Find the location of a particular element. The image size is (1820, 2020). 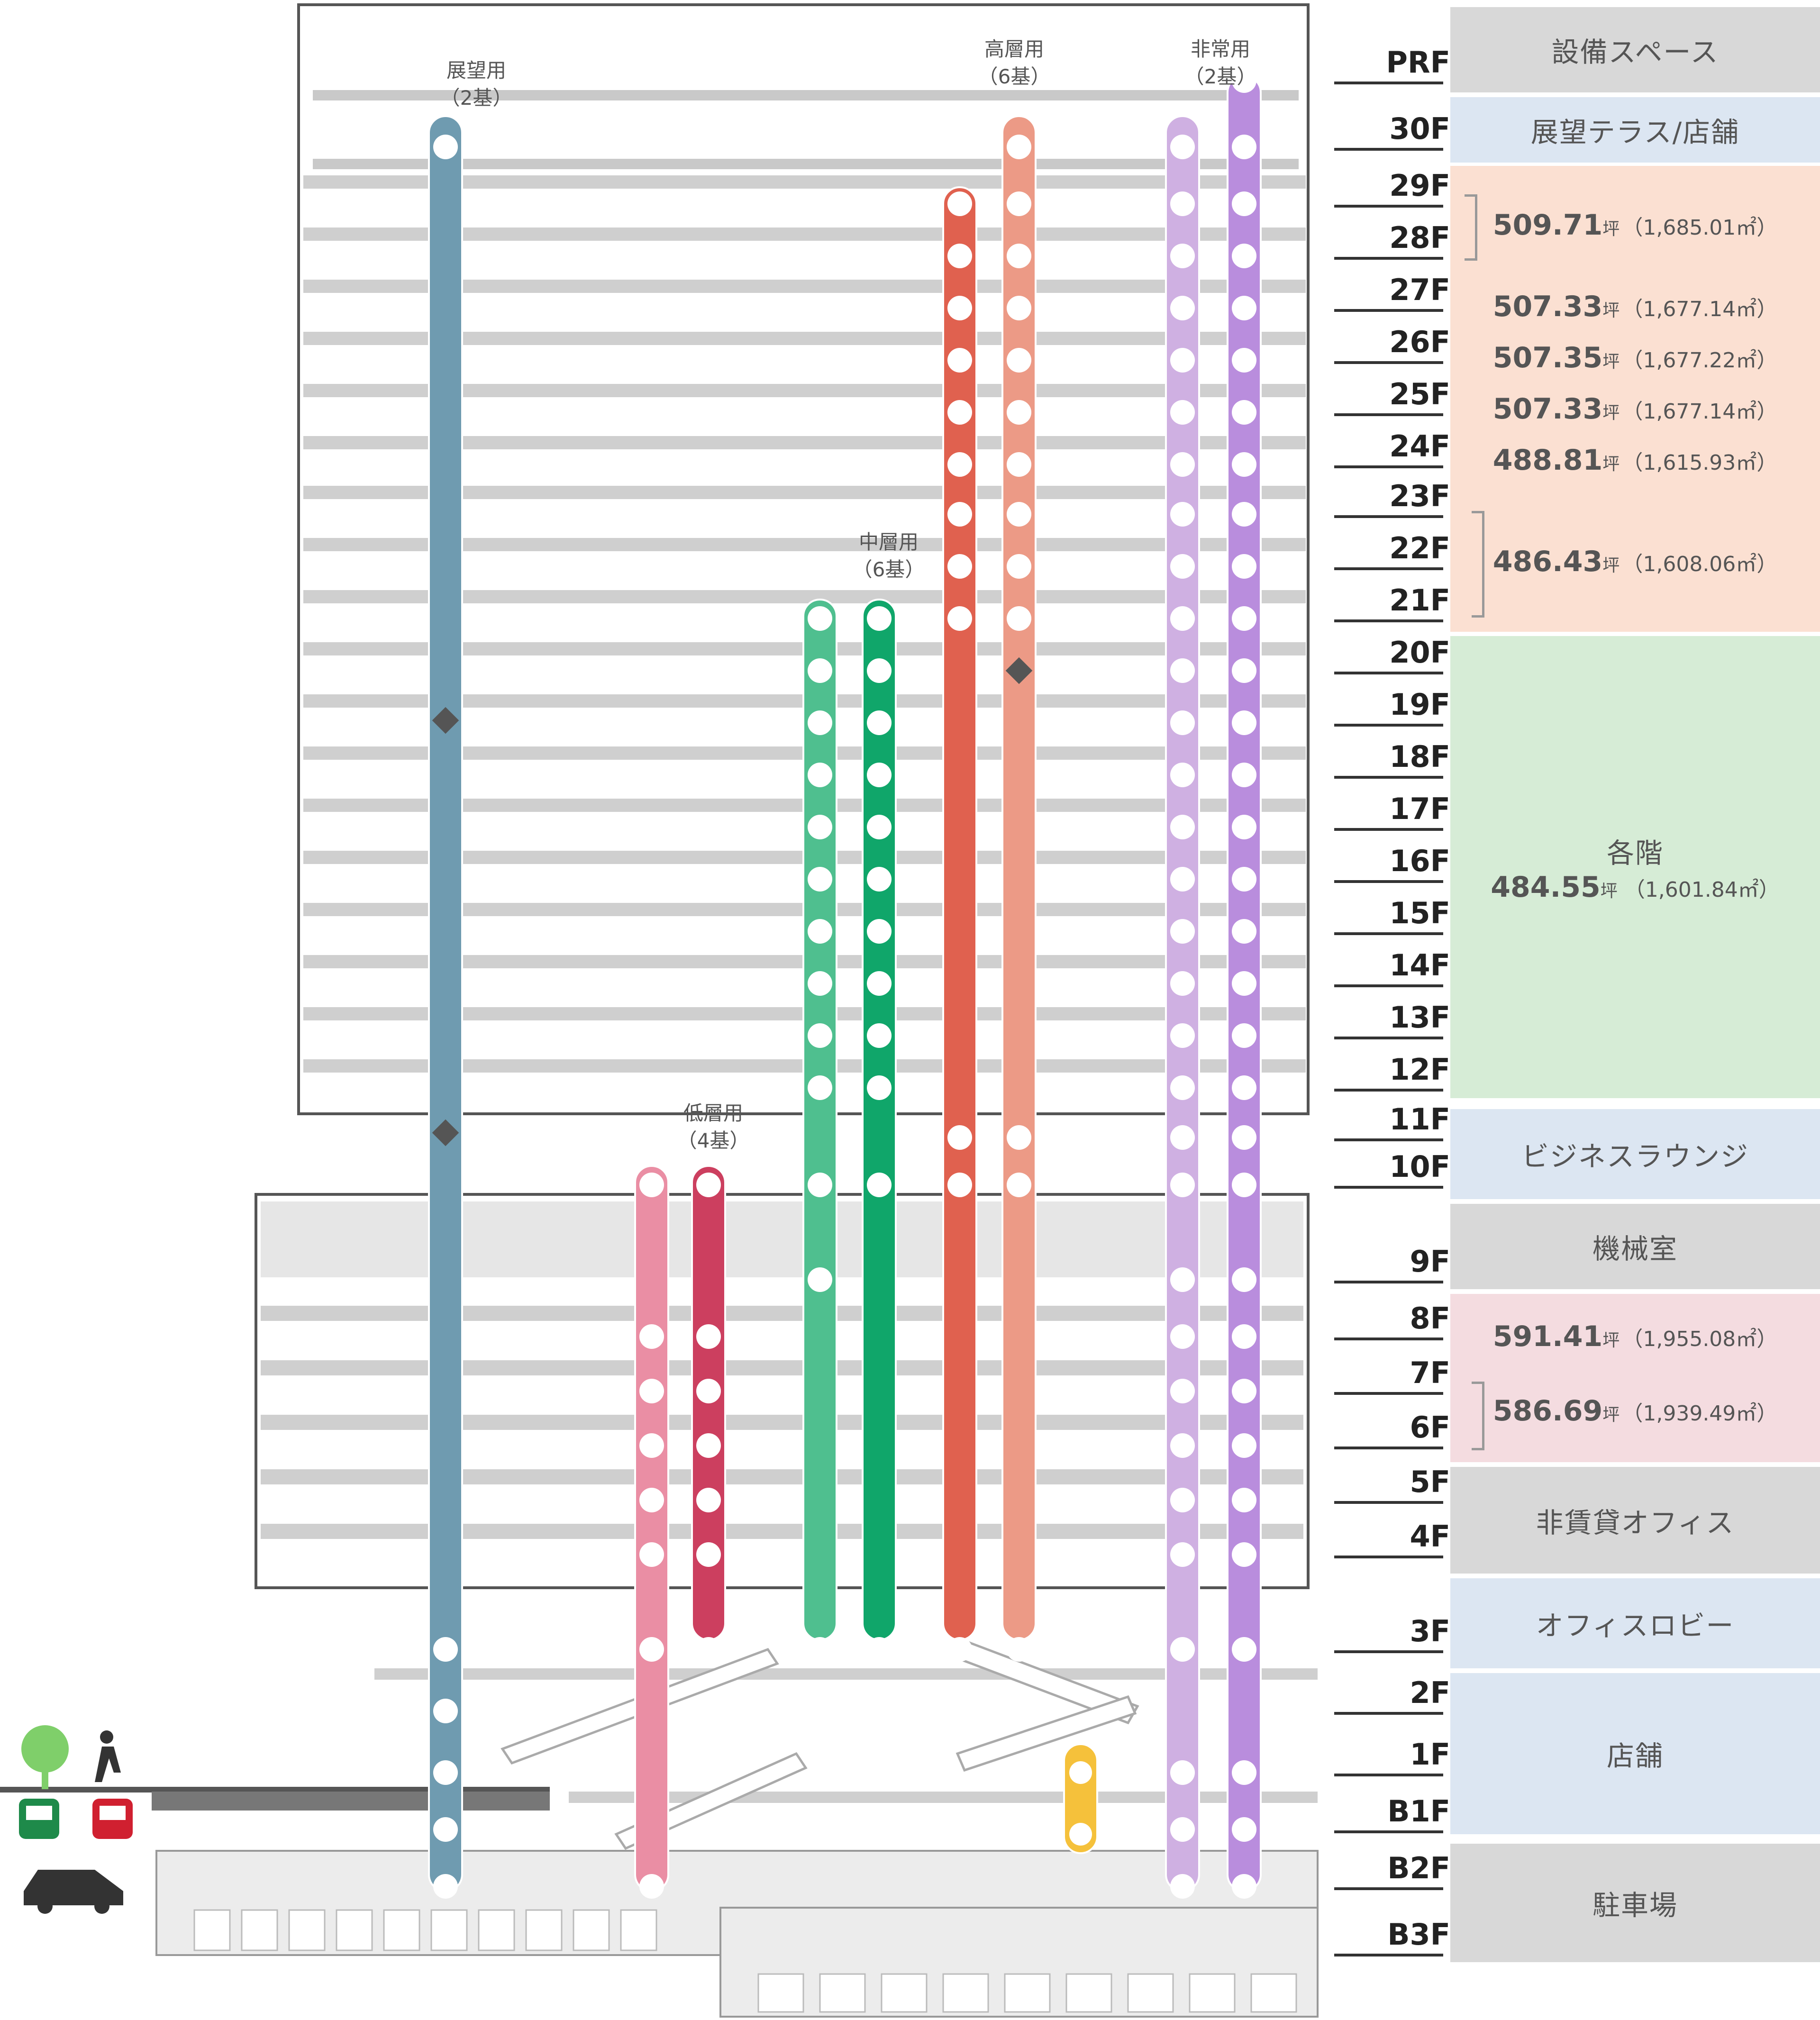

car-icon is located at coordinates (73, 1888).